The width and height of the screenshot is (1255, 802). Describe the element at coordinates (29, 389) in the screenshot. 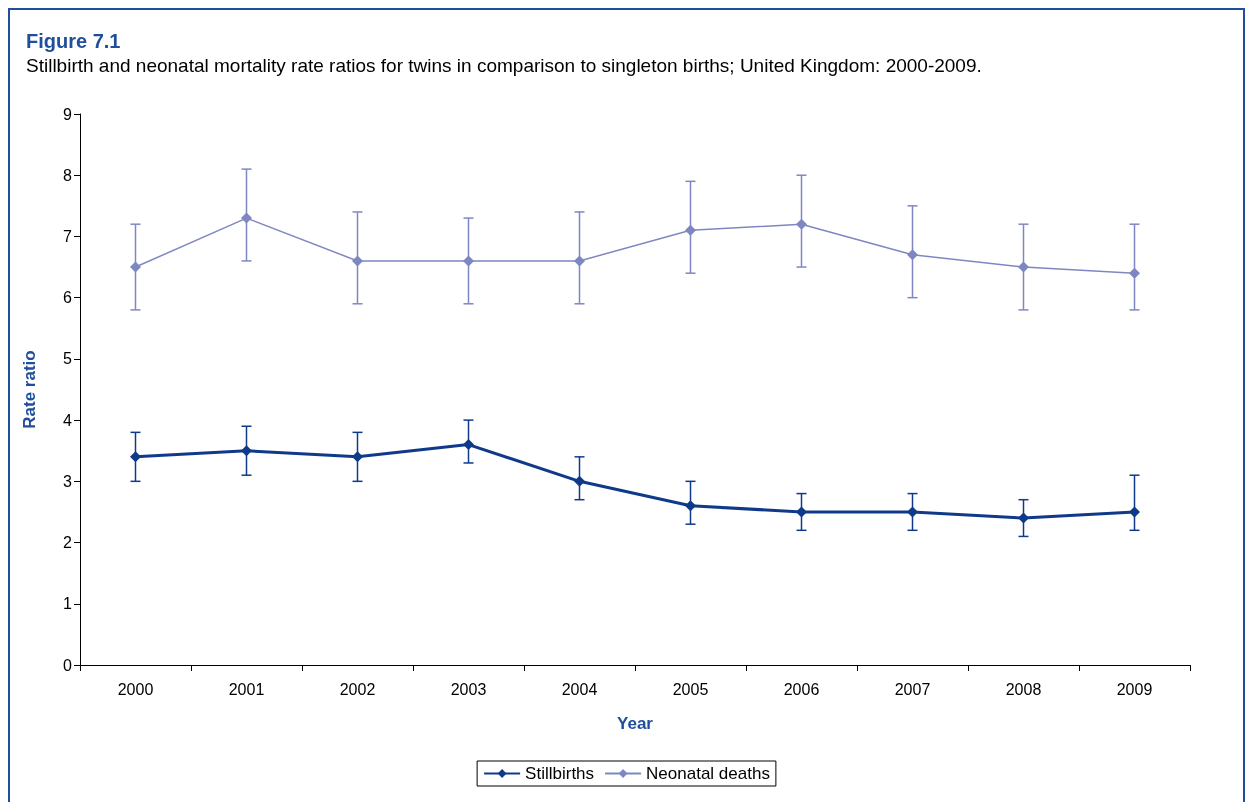

I see `y-axis-title: Rate ratio` at that location.